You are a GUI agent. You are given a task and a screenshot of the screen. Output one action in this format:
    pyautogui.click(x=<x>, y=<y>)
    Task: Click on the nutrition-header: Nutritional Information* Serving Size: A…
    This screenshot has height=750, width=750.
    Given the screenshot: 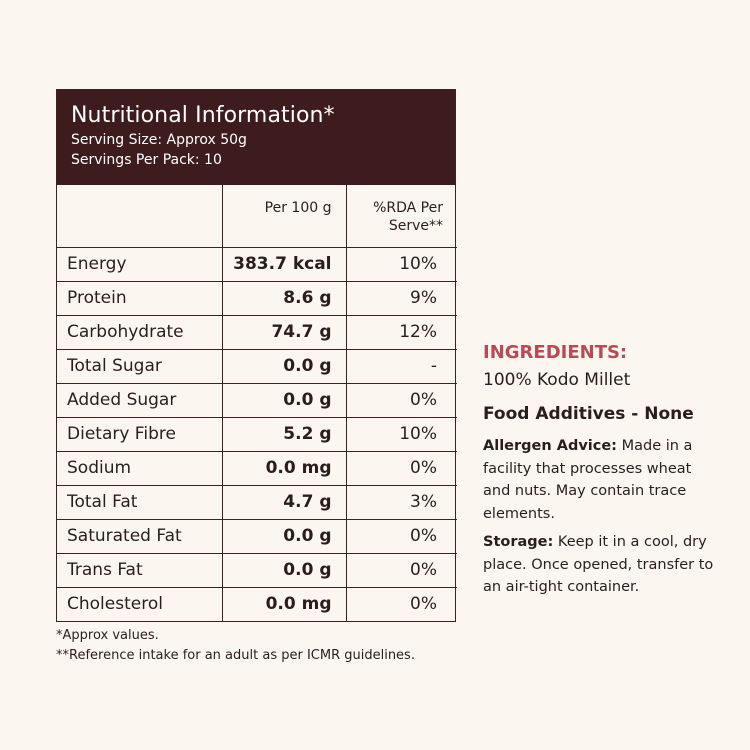 What is the action you would take?
    pyautogui.click(x=256, y=137)
    